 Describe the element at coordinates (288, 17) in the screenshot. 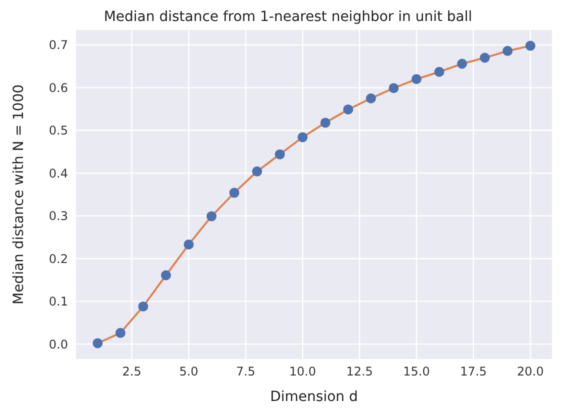

I see `chart-title: Median distance from 1-nearest neighbor in unit ball` at that location.